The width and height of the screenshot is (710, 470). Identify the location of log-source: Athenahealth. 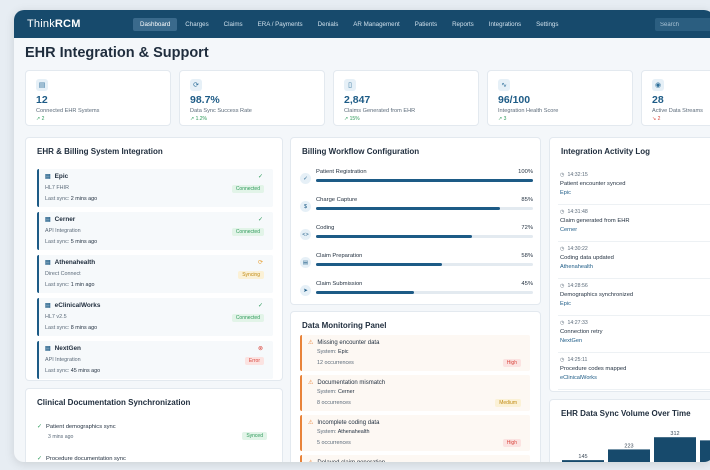
(576, 267).